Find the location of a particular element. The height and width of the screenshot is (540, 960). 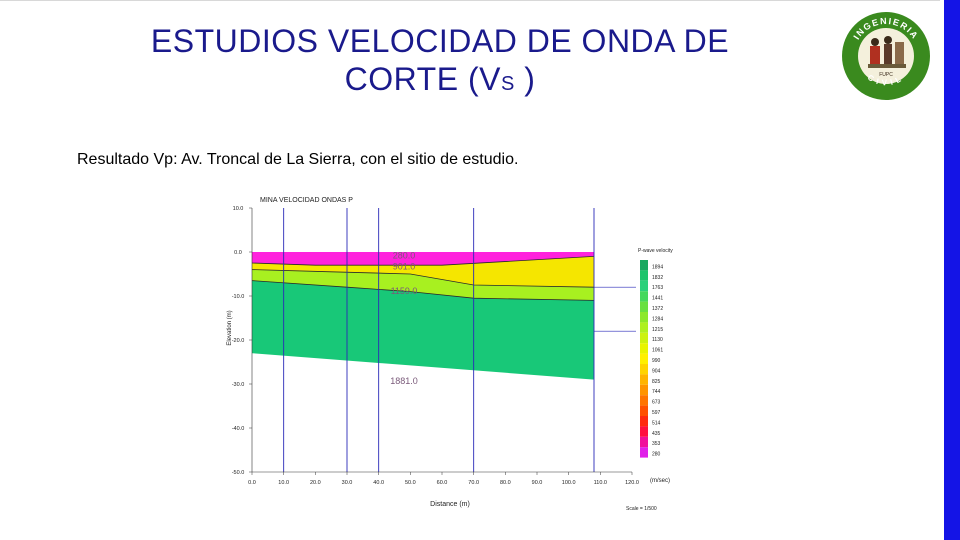

title-line-2-end: ) is located at coordinates (530, 79).